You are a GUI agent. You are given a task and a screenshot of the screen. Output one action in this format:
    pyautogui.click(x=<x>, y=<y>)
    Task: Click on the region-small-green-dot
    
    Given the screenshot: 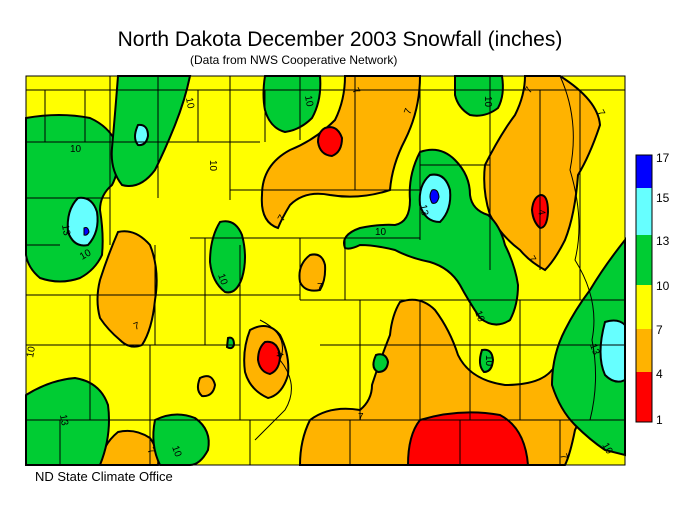 What is the action you would take?
    pyautogui.click(x=230, y=343)
    